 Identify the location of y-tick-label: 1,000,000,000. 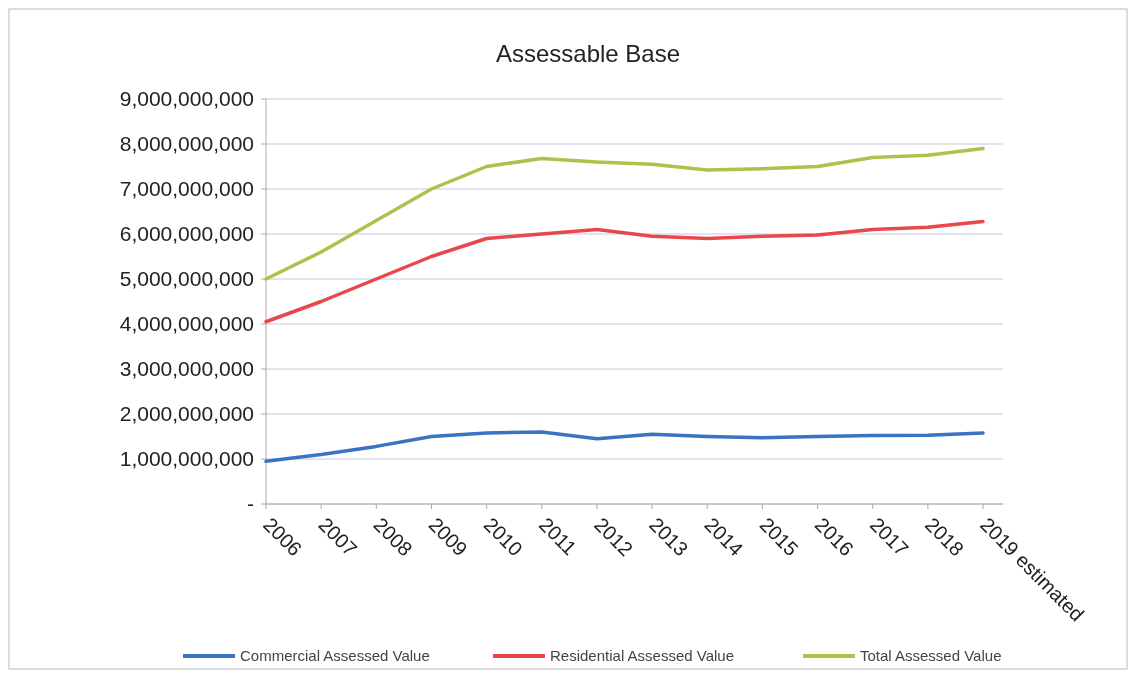
(186, 459).